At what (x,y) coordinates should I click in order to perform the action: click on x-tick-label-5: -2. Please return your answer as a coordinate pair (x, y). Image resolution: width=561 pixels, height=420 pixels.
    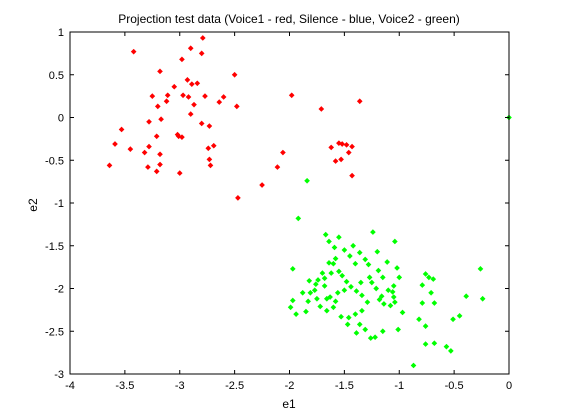
    Looking at the image, I should click on (290, 386).